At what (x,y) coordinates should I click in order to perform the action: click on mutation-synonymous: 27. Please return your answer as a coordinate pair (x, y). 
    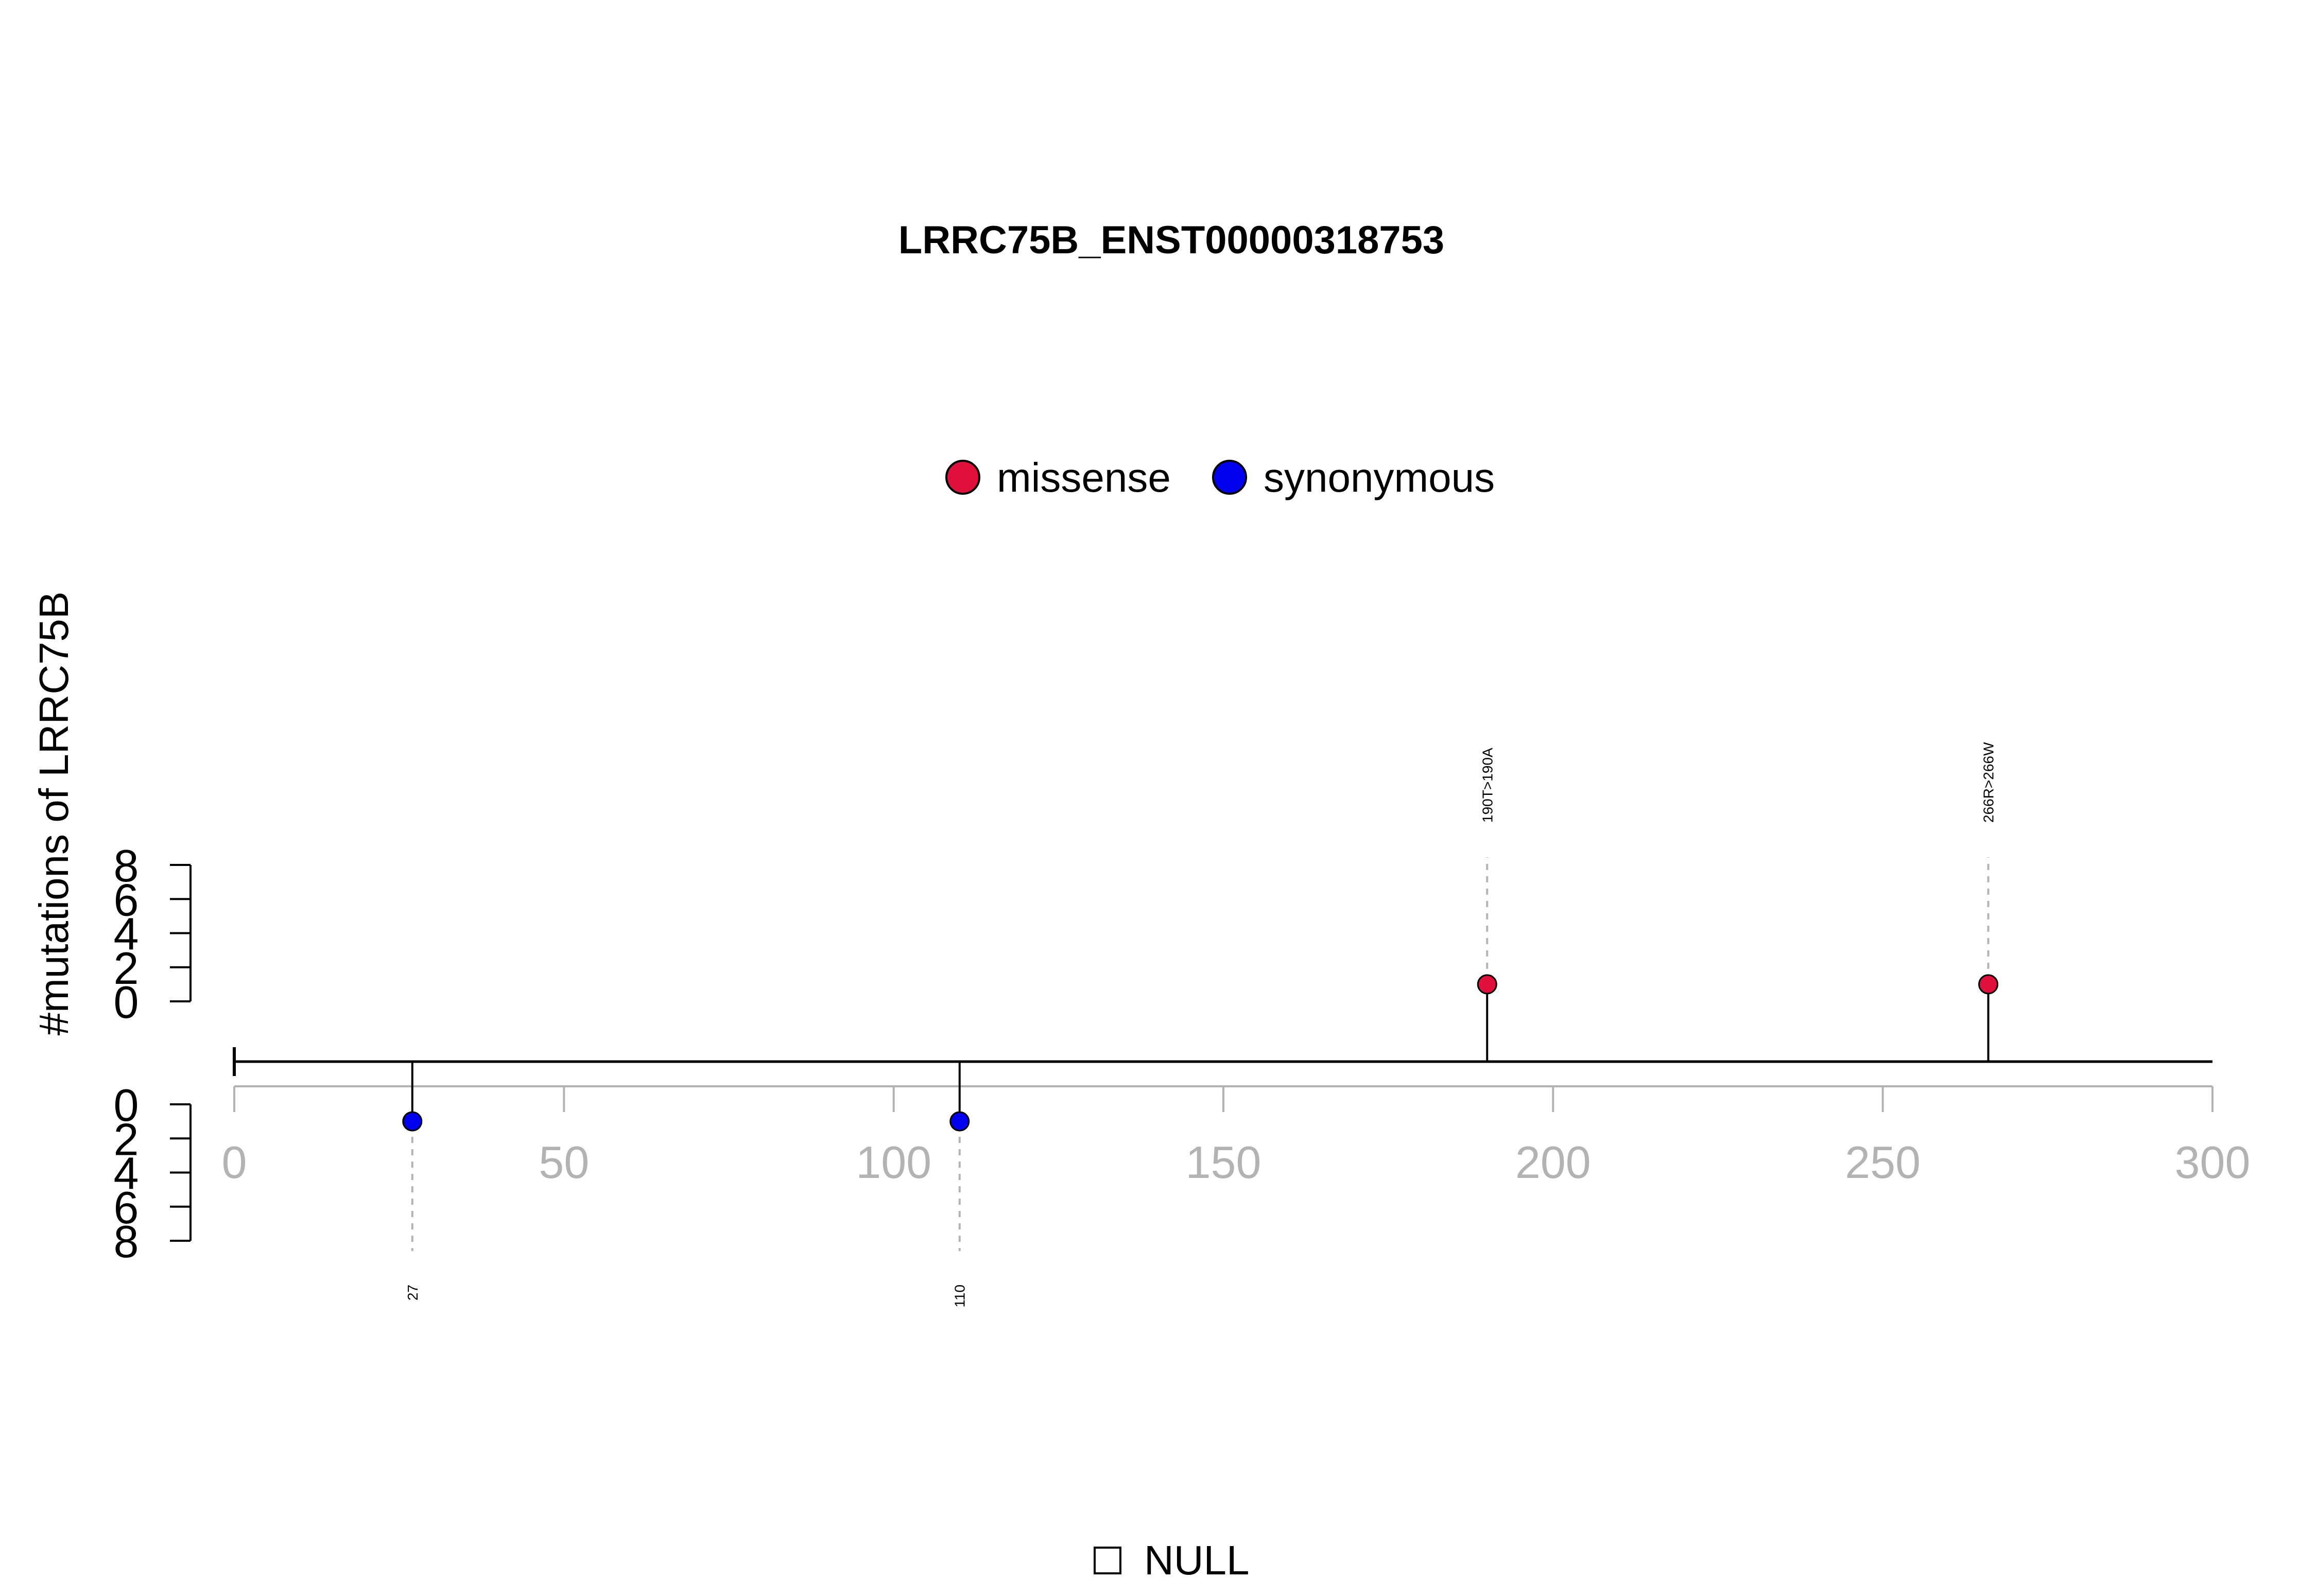
    Looking at the image, I should click on (412, 1181).